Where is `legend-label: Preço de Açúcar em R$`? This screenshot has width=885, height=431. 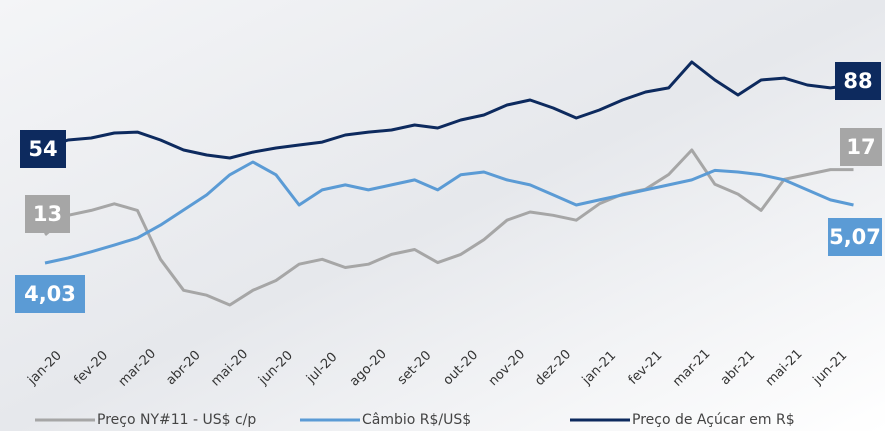 legend-label: Preço de Açúcar em R$ is located at coordinates (713, 420).